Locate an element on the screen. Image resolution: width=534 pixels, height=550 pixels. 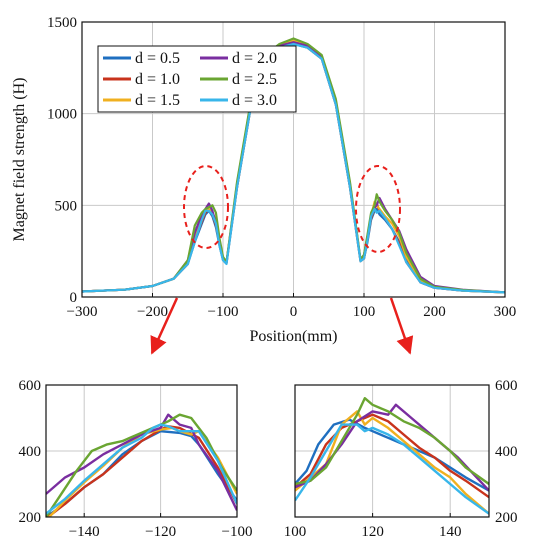
right-peak-ellipse is located at coordinates (378, 209).